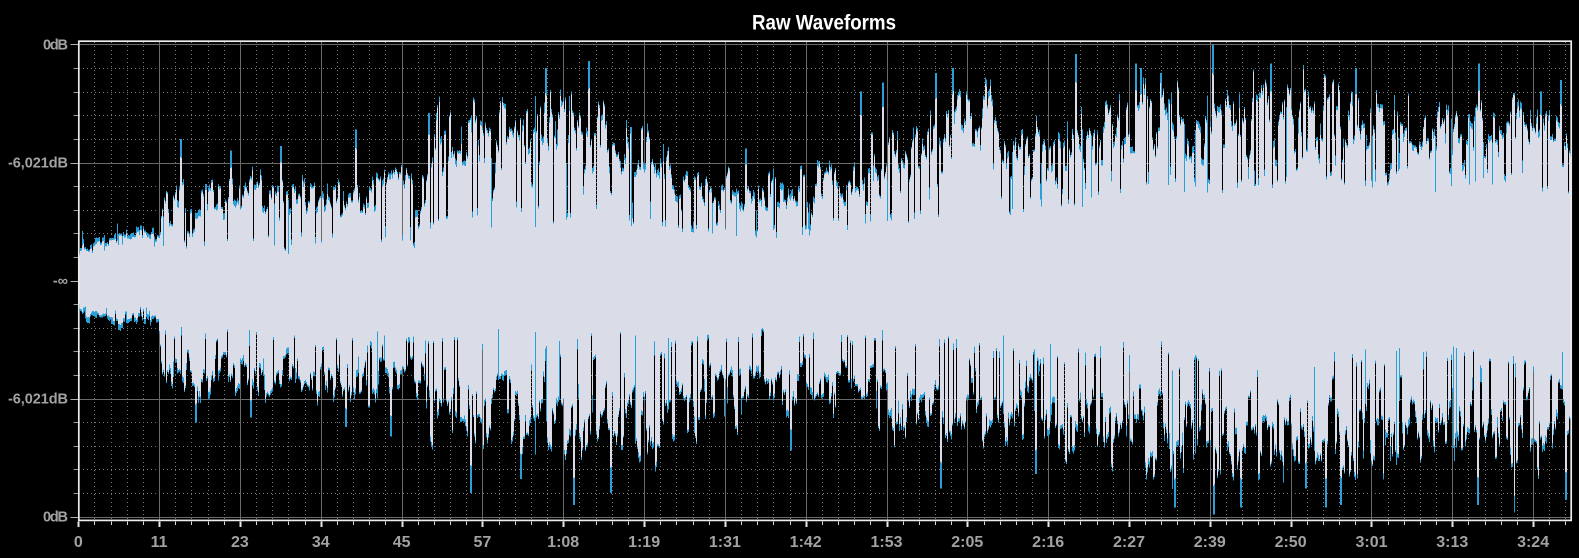  Describe the element at coordinates (1533, 542) in the screenshot. I see `svg-text: 3:24` at that location.